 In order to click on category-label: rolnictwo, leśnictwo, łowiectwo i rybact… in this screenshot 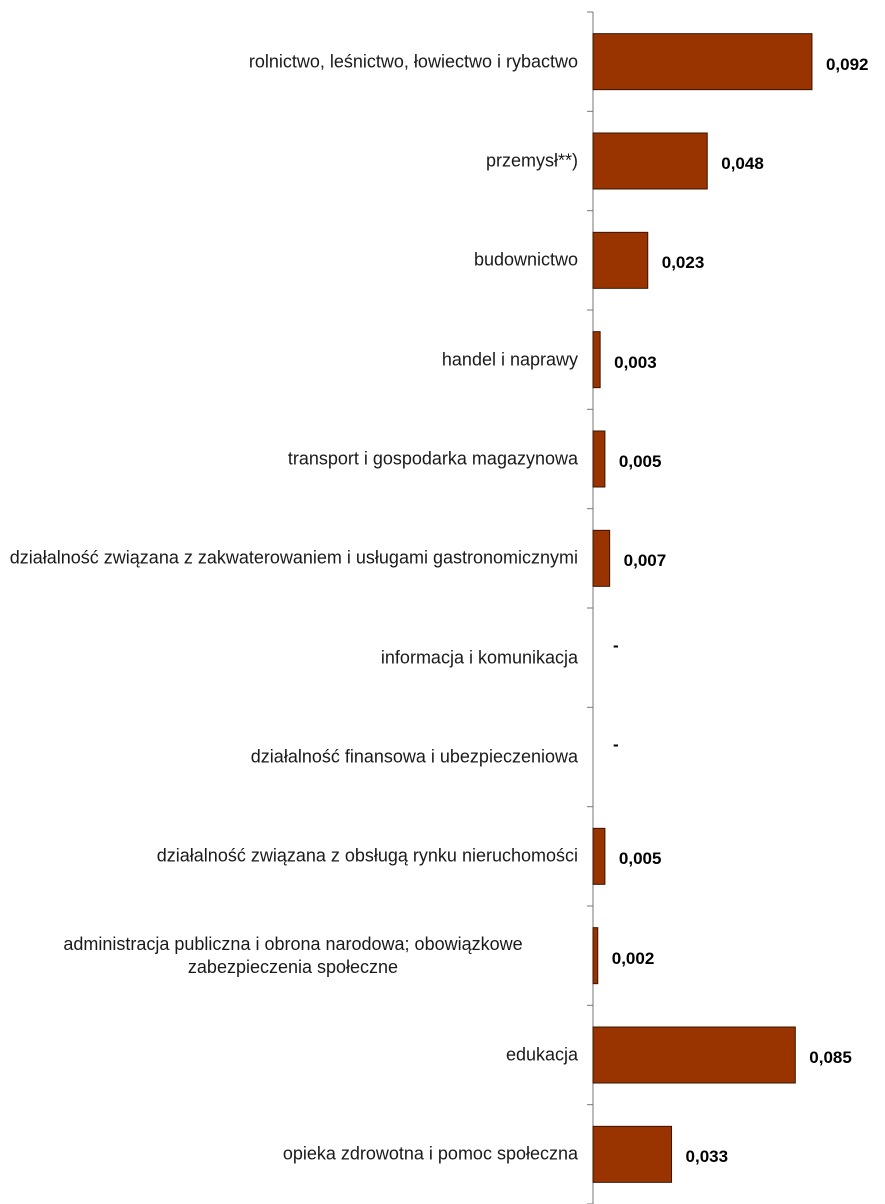, I will do `click(413, 61)`.